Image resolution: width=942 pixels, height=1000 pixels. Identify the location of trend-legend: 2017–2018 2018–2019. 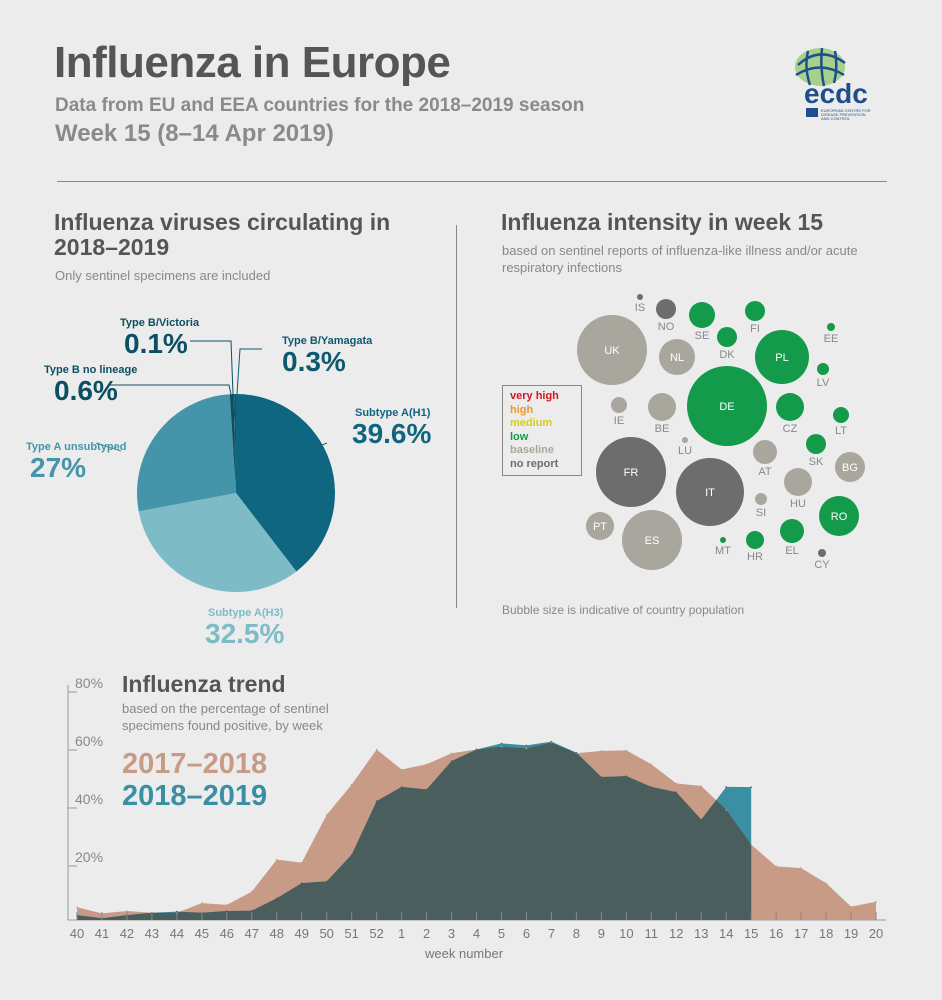
(194, 780).